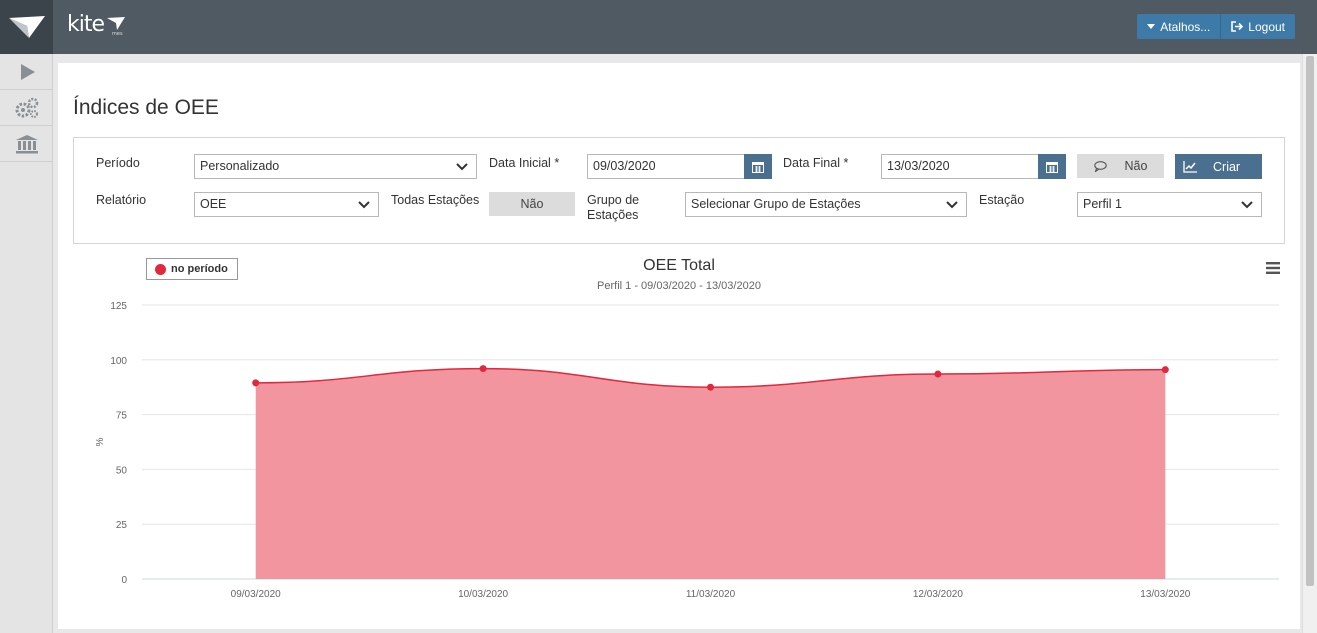 The image size is (1317, 633). What do you see at coordinates (918, 166) in the screenshot?
I see `data-final-value: 13/03/2020` at bounding box center [918, 166].